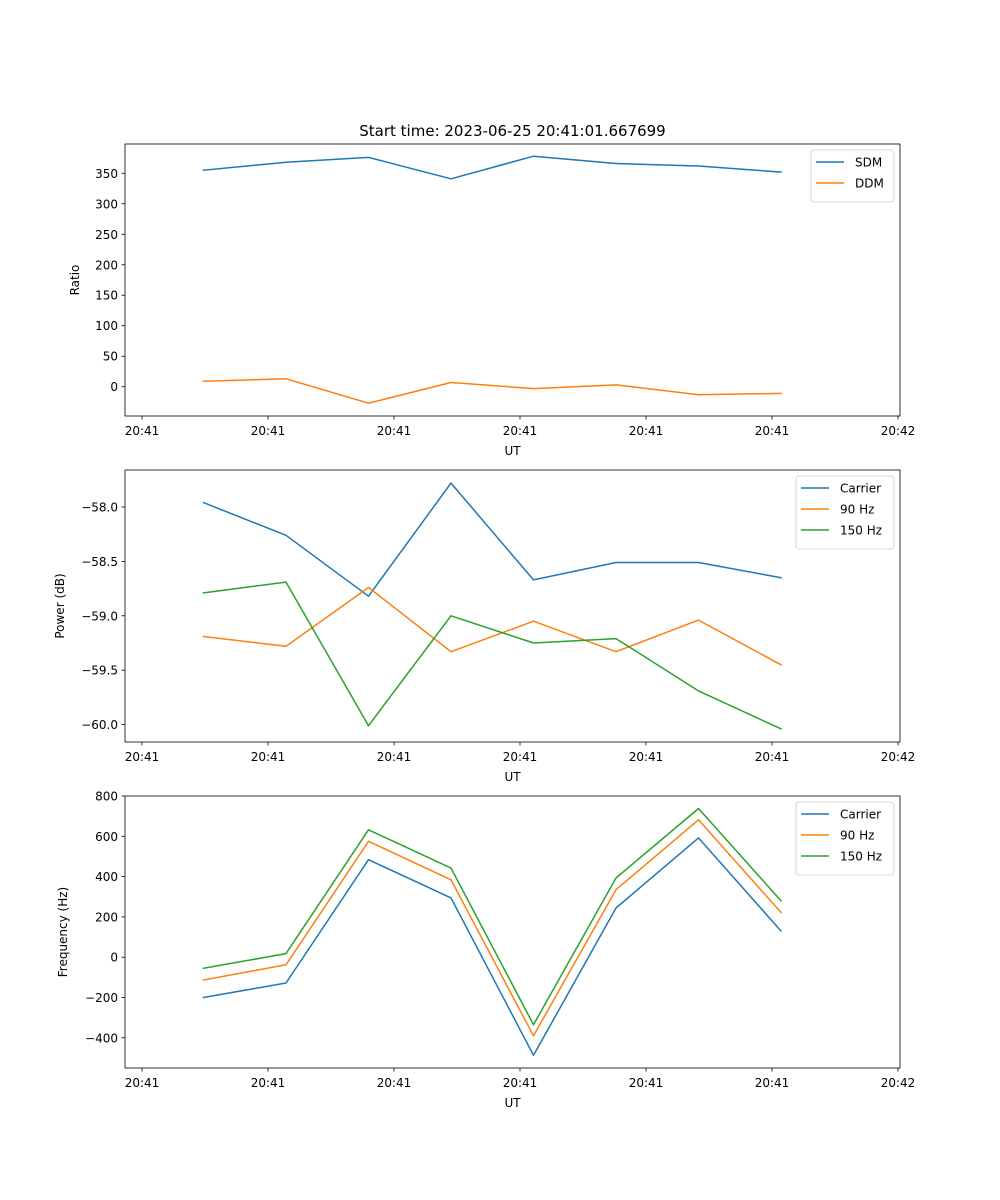 The height and width of the screenshot is (1200, 1000). Describe the element at coordinates (60, 605) in the screenshot. I see `y-axis-label: Power (dB)` at that location.